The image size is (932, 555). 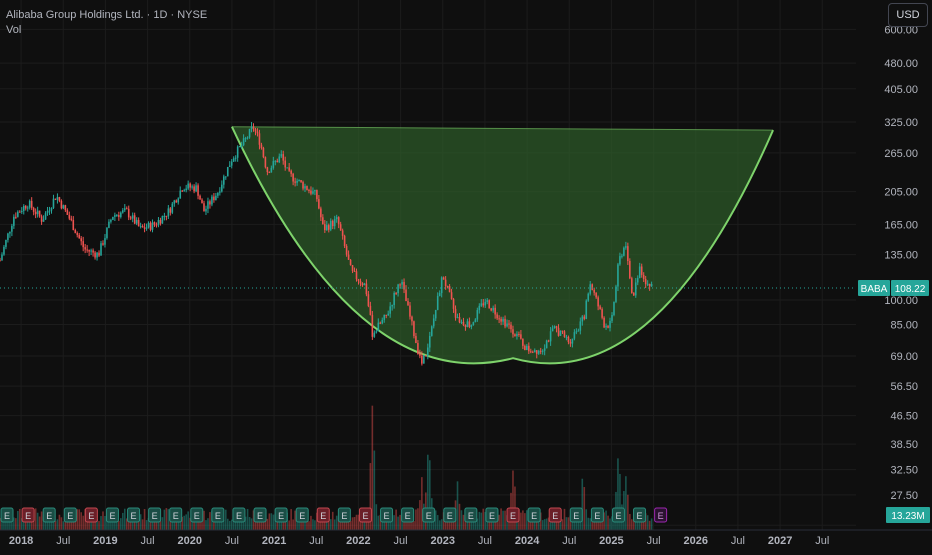 I want to click on time-axis-tick: Jul, so click(x=569, y=541).